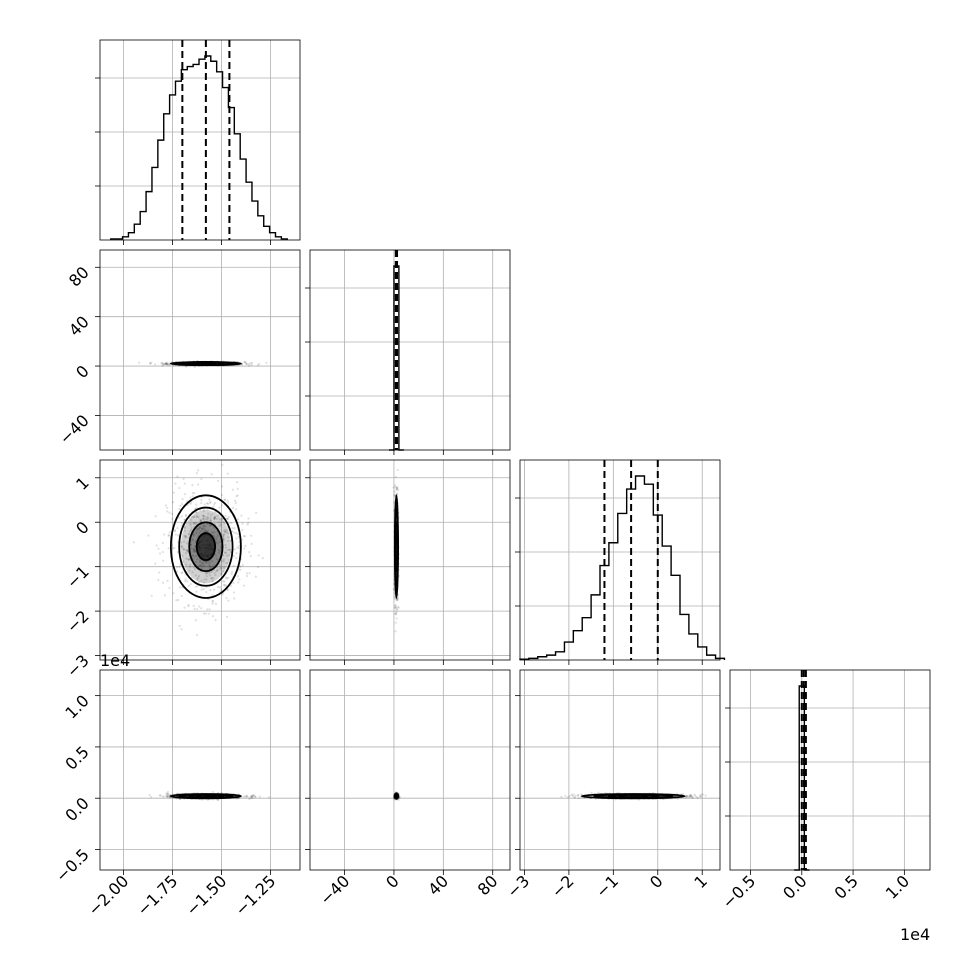  What do you see at coordinates (824, 790) in the screenshot?
I see `panel-3-3: −0.5 0.0 0.5 1.0` at bounding box center [824, 790].